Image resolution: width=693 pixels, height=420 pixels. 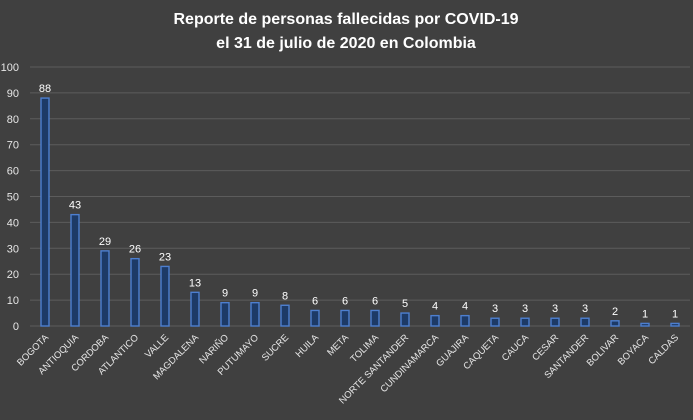 What do you see at coordinates (13, 198) in the screenshot?
I see `y-tick-label: 50` at bounding box center [13, 198].